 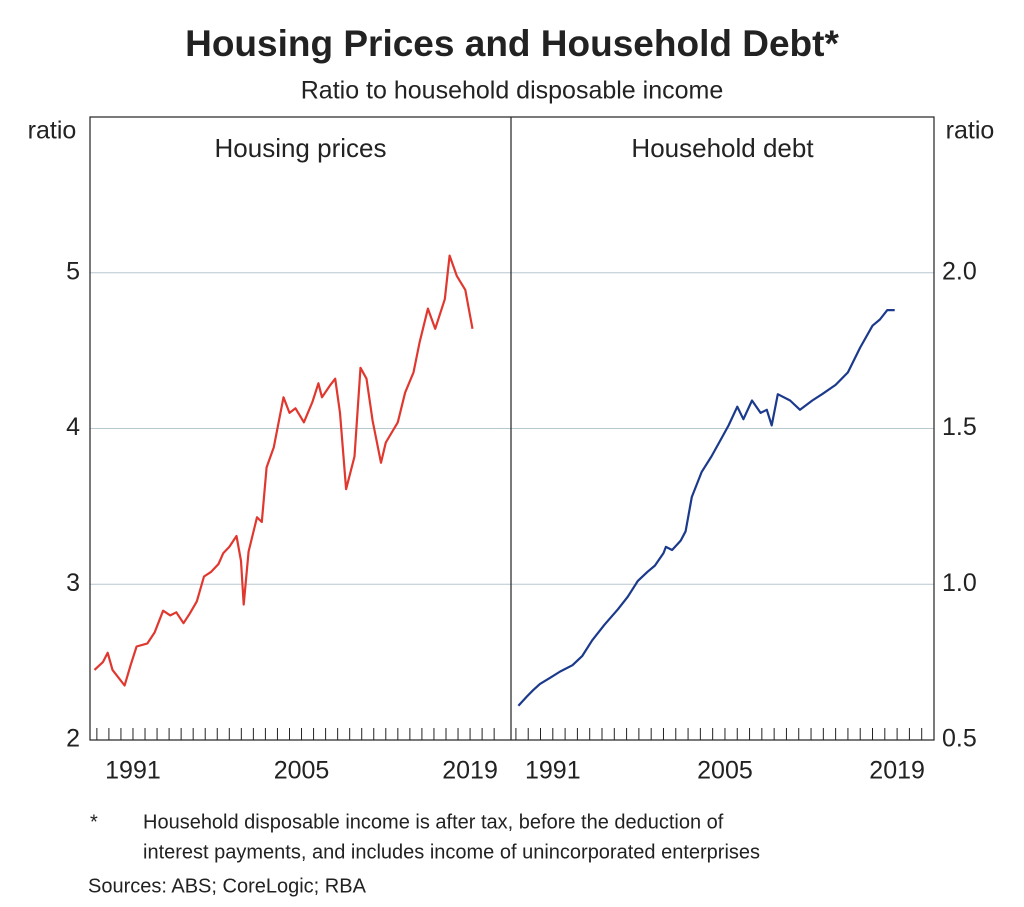 I want to click on panel-title: Housing prices, so click(x=301, y=148).